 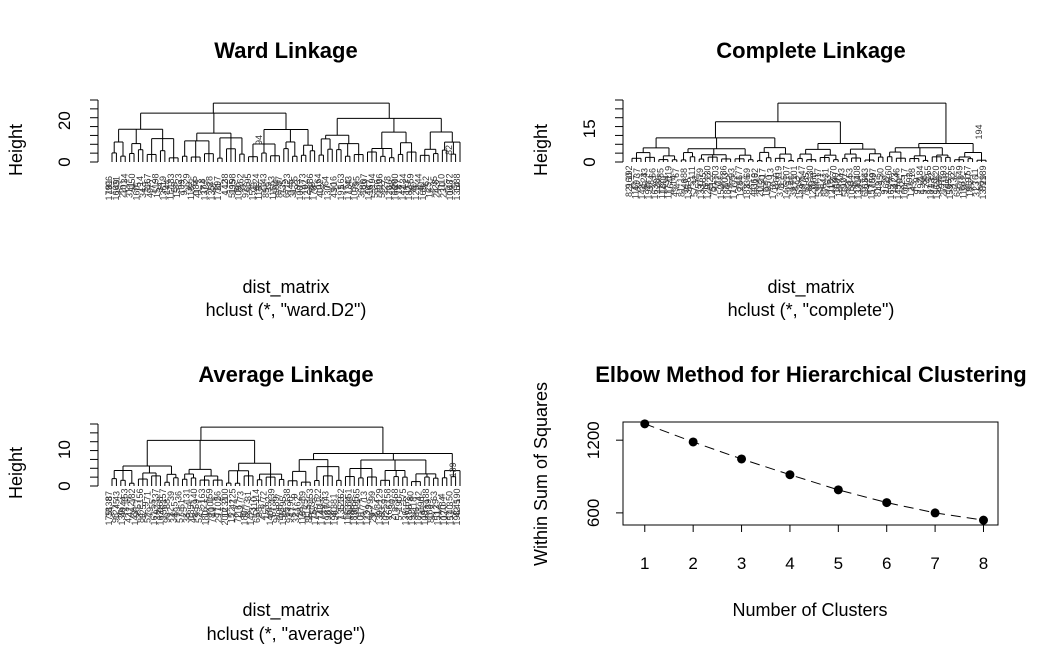 I want to click on leaf-label: 122, so click(x=318, y=495).